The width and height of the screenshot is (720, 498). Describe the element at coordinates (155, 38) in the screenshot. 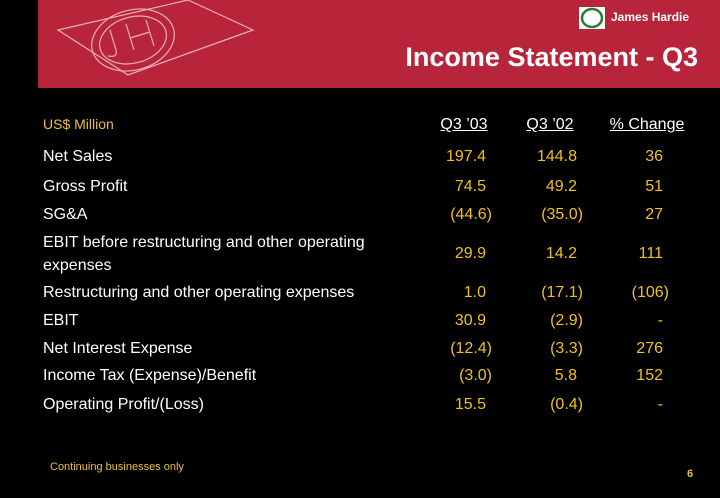

I see `logo-watermark` at that location.